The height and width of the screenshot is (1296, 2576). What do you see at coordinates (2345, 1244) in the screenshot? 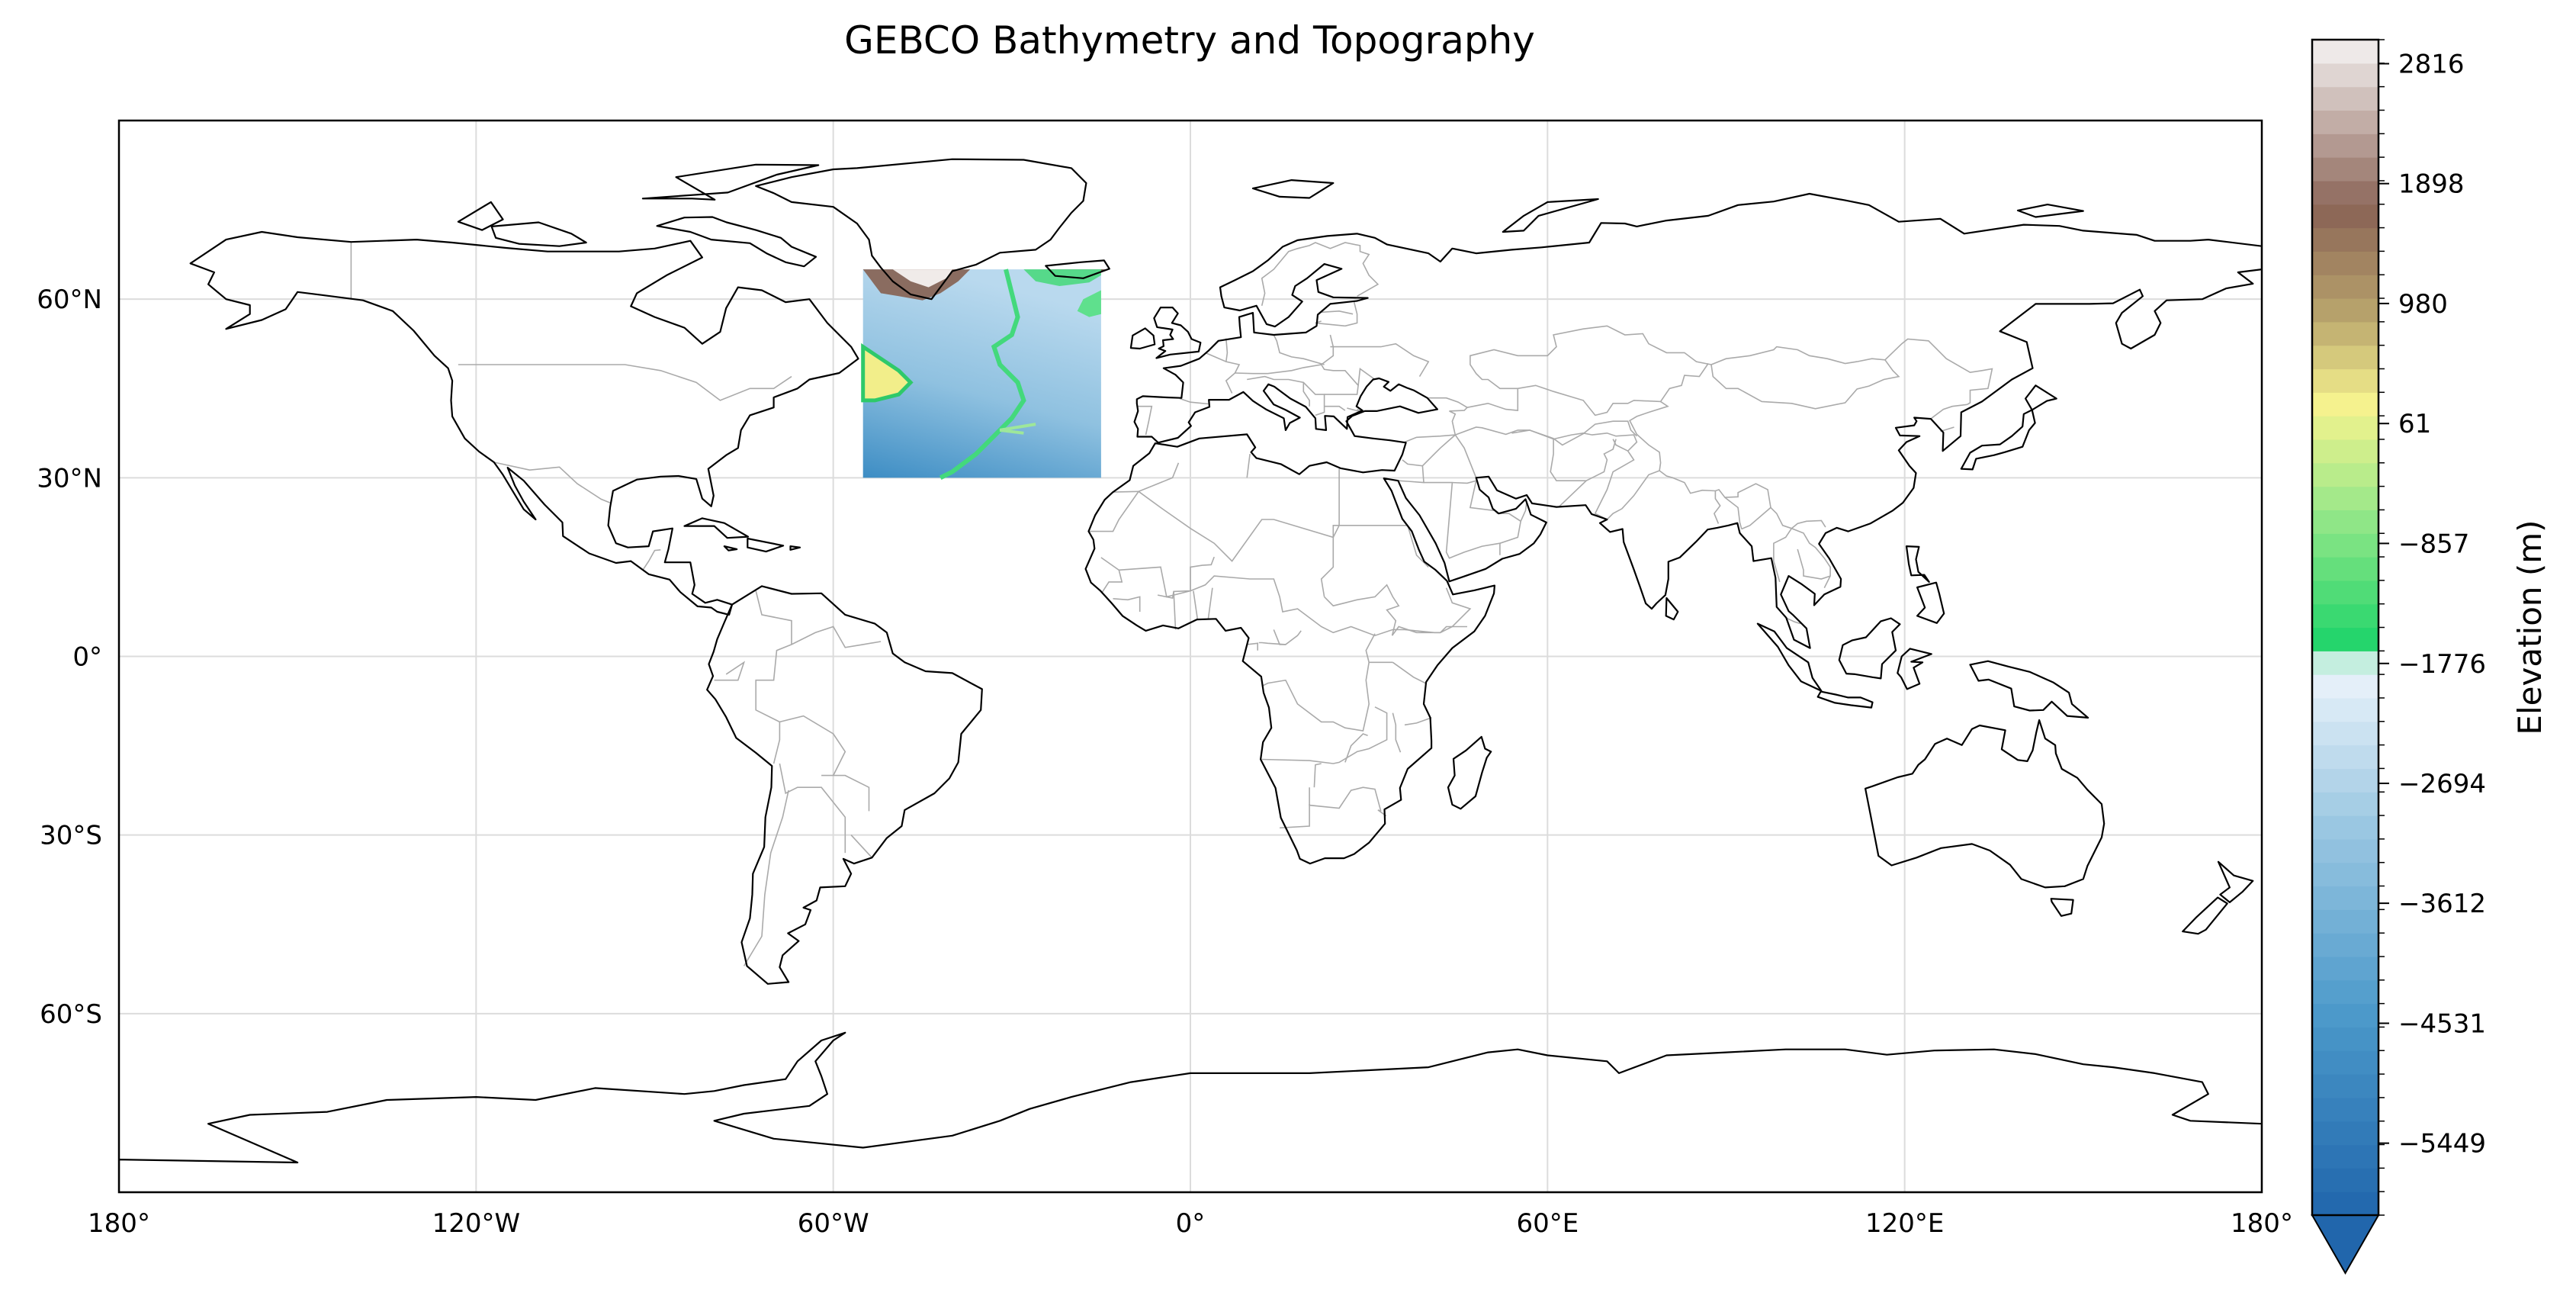
I see `colorbar-extend-triangle` at bounding box center [2345, 1244].